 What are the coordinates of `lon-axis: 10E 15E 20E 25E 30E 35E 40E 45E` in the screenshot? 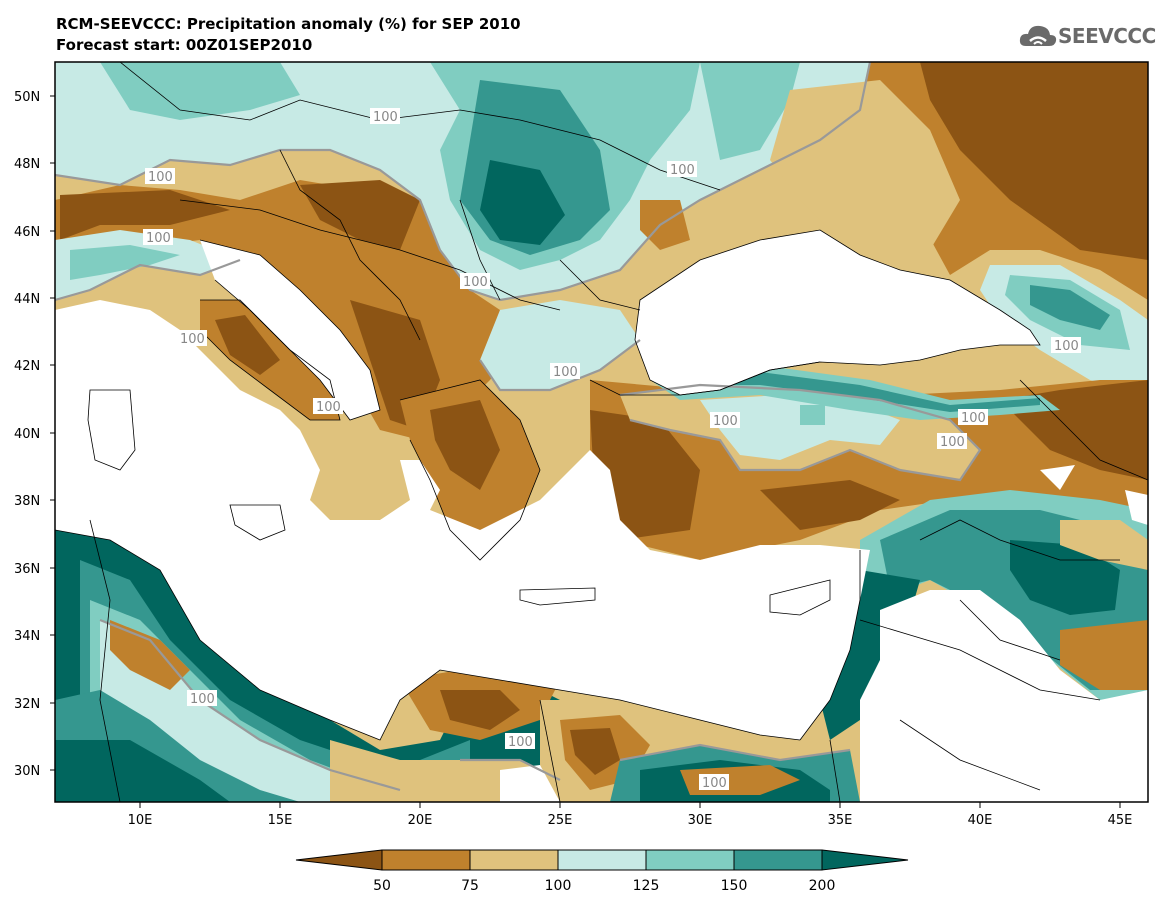 It's located at (630, 815).